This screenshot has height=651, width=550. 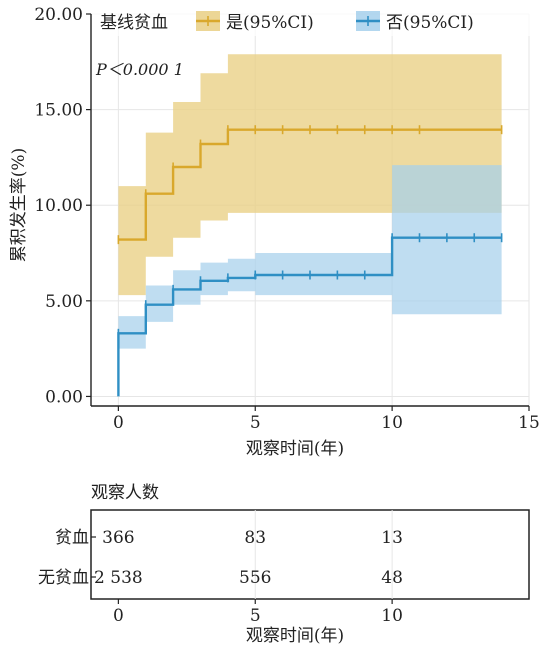 What do you see at coordinates (118, 538) in the screenshot?
I see `risk-cell: 366` at bounding box center [118, 538].